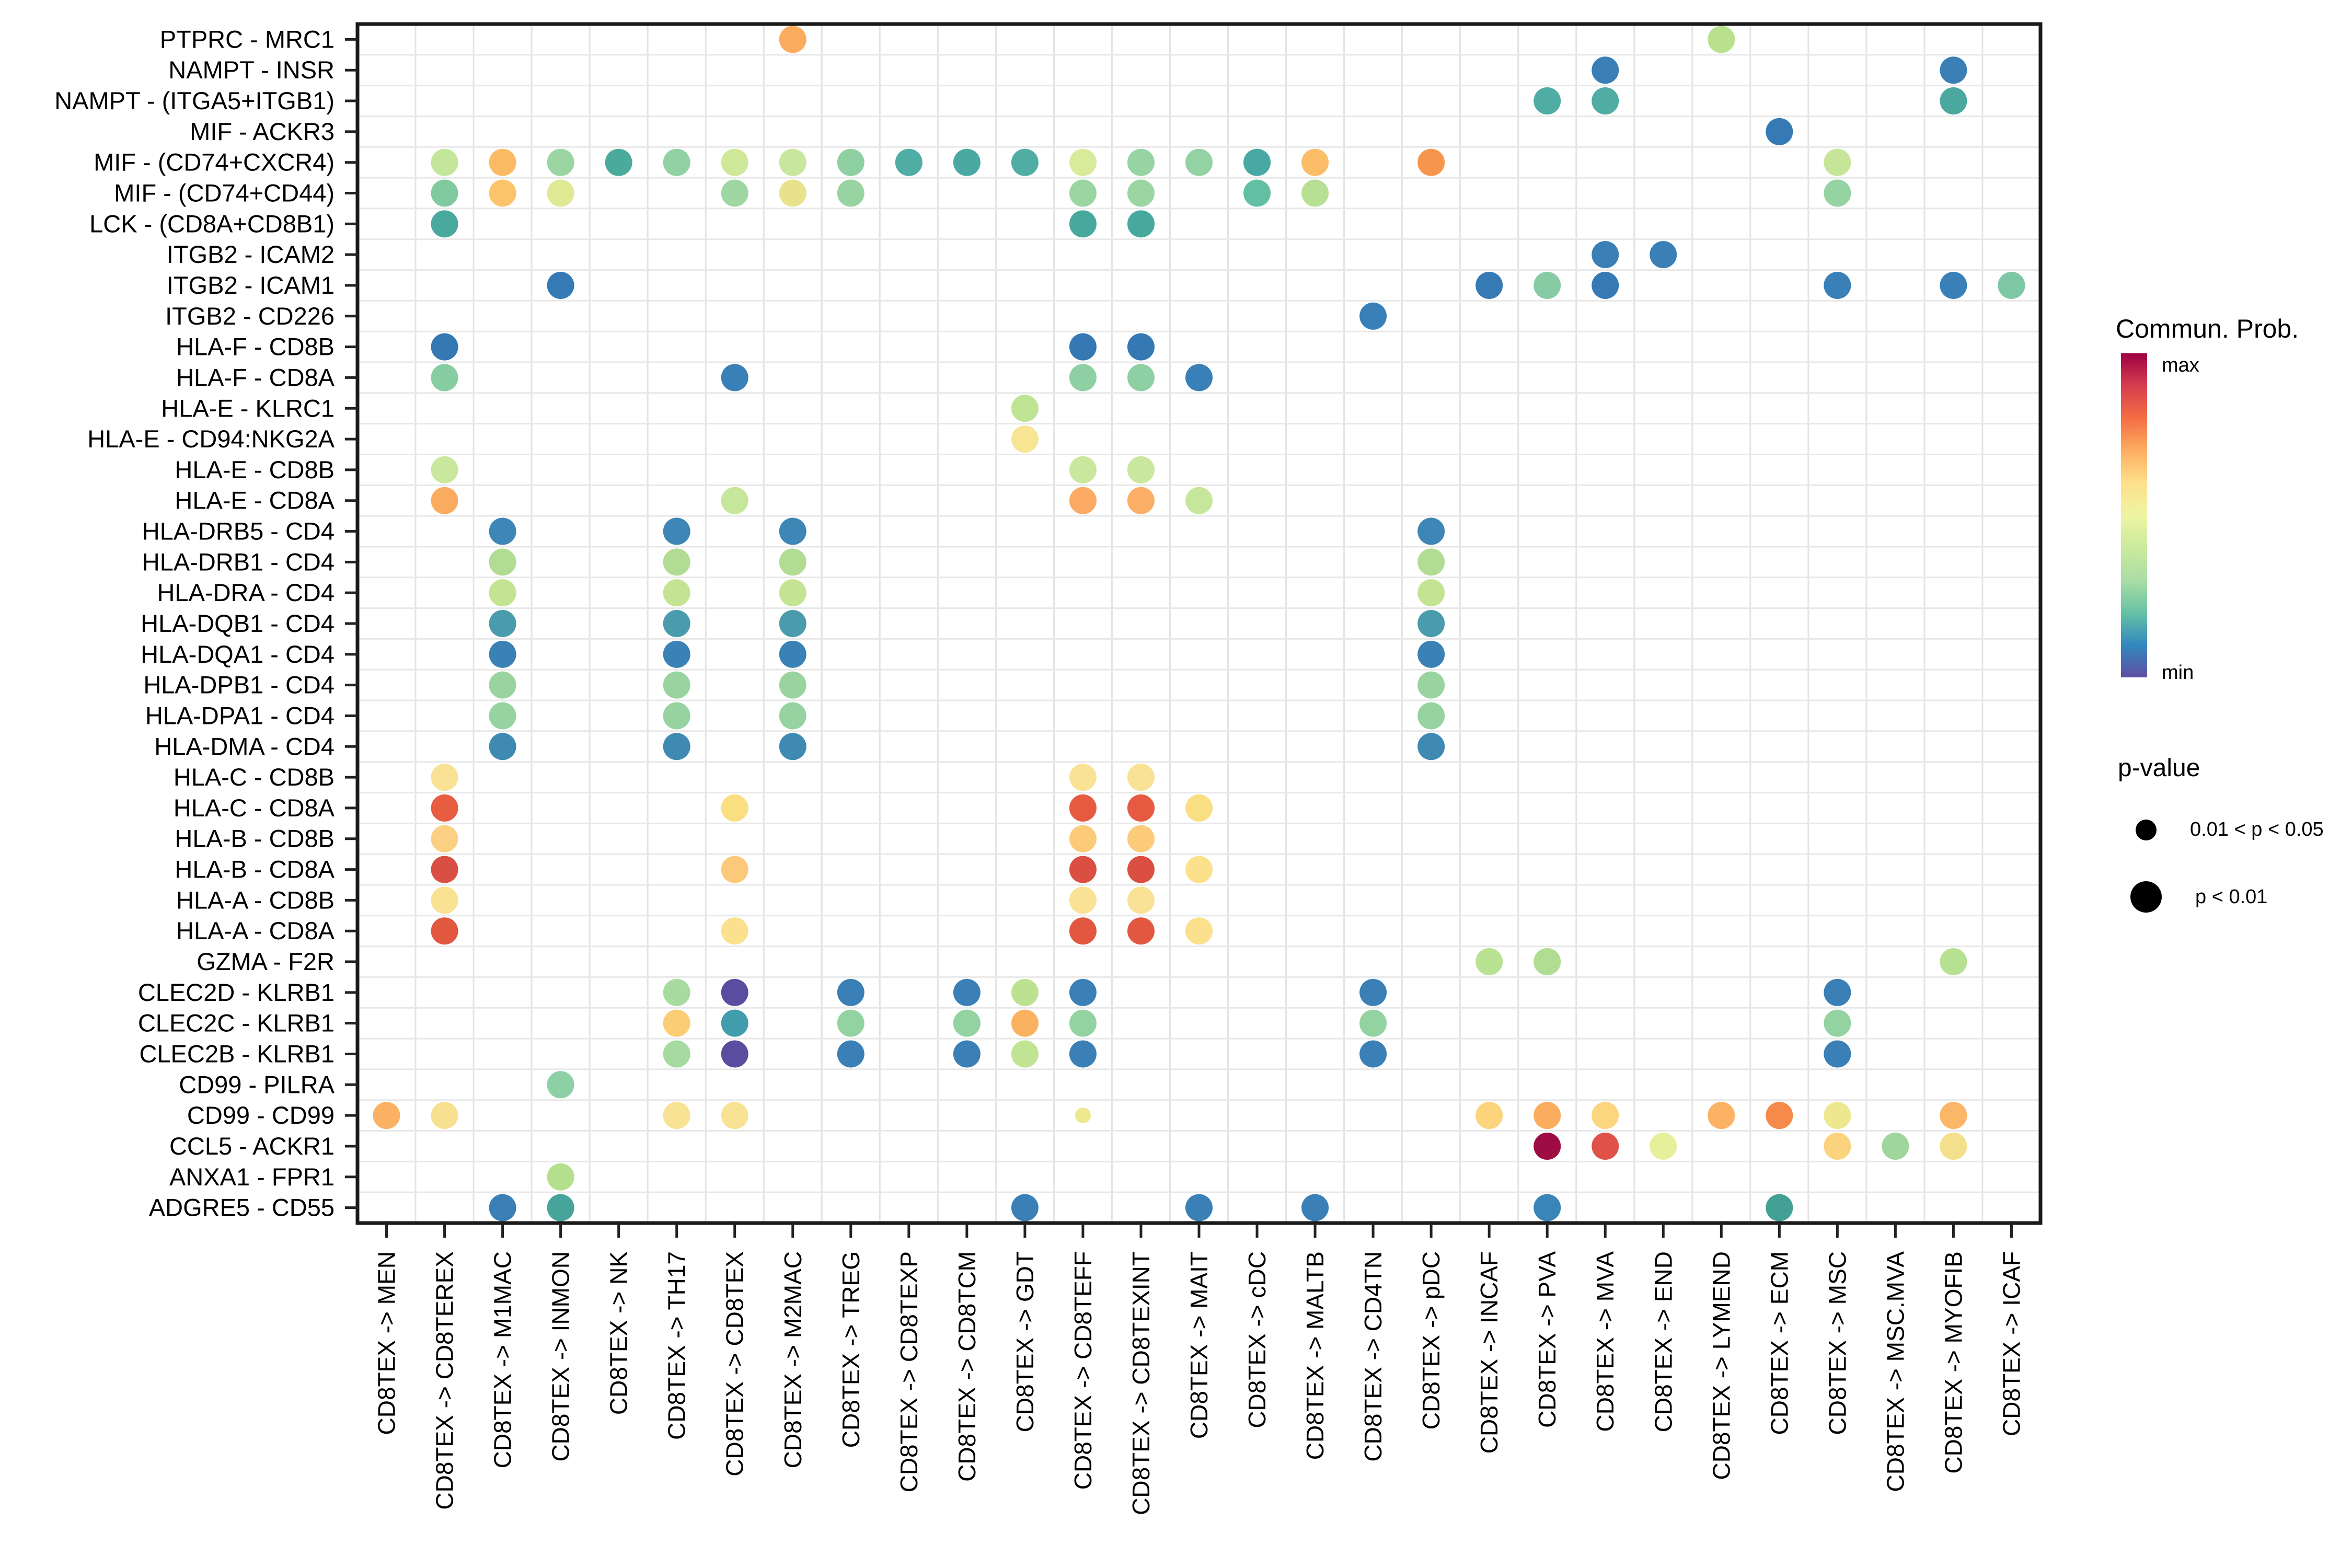 This screenshot has width=2352, height=1568. I want to click on y-axis-label: HLA-E - CD8B, so click(255, 469).